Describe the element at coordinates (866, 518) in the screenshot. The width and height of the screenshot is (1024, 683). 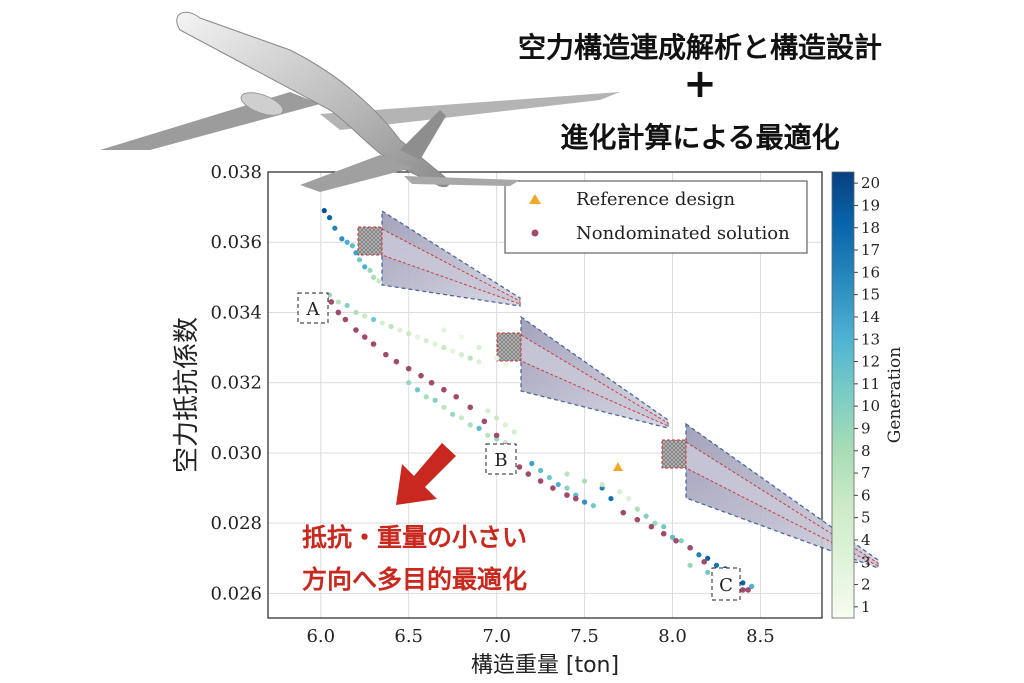
I see `colorbar-tick-label: 5` at that location.